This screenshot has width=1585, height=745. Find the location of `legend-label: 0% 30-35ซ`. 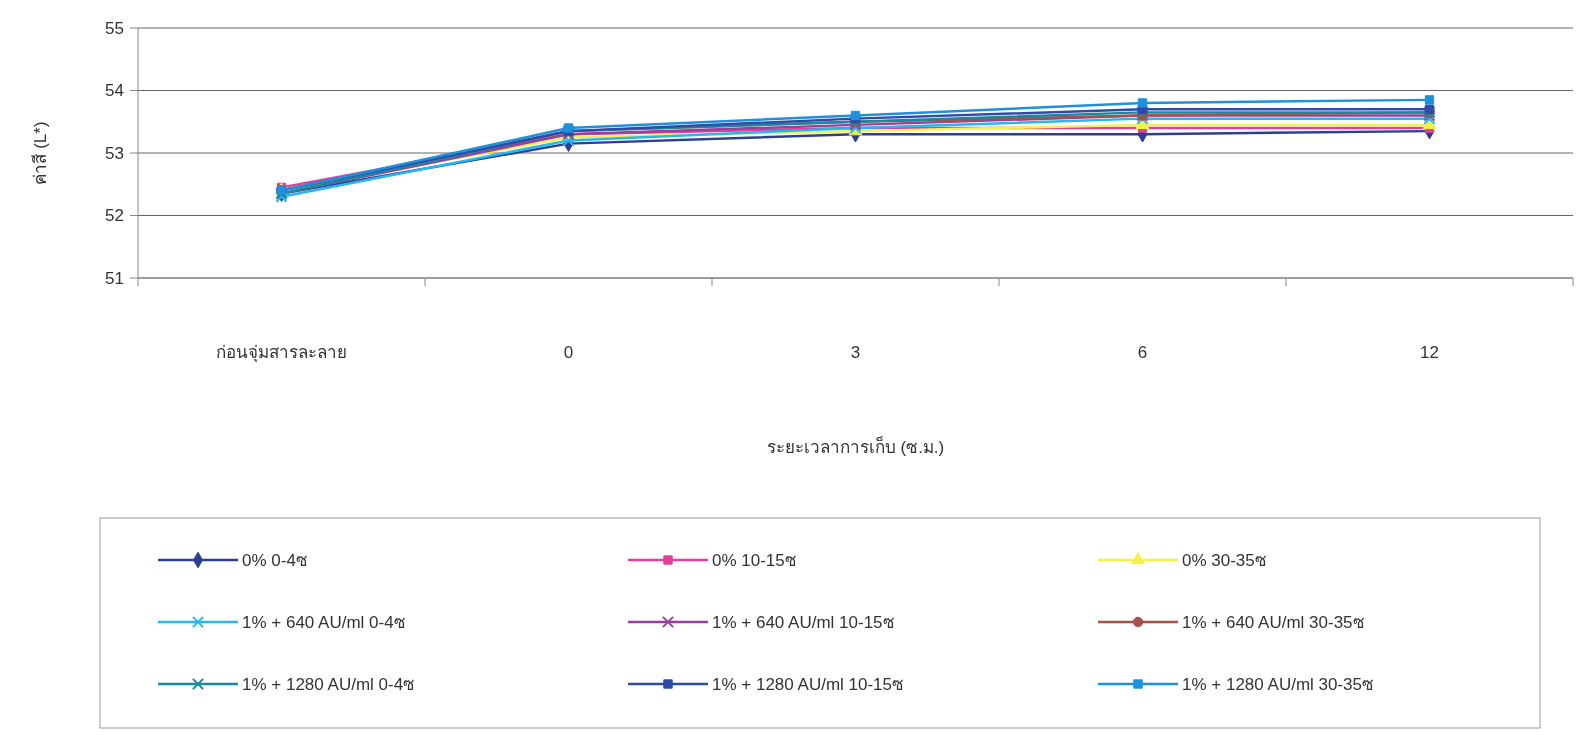

legend-label: 0% 30-35ซ is located at coordinates (1224, 560).